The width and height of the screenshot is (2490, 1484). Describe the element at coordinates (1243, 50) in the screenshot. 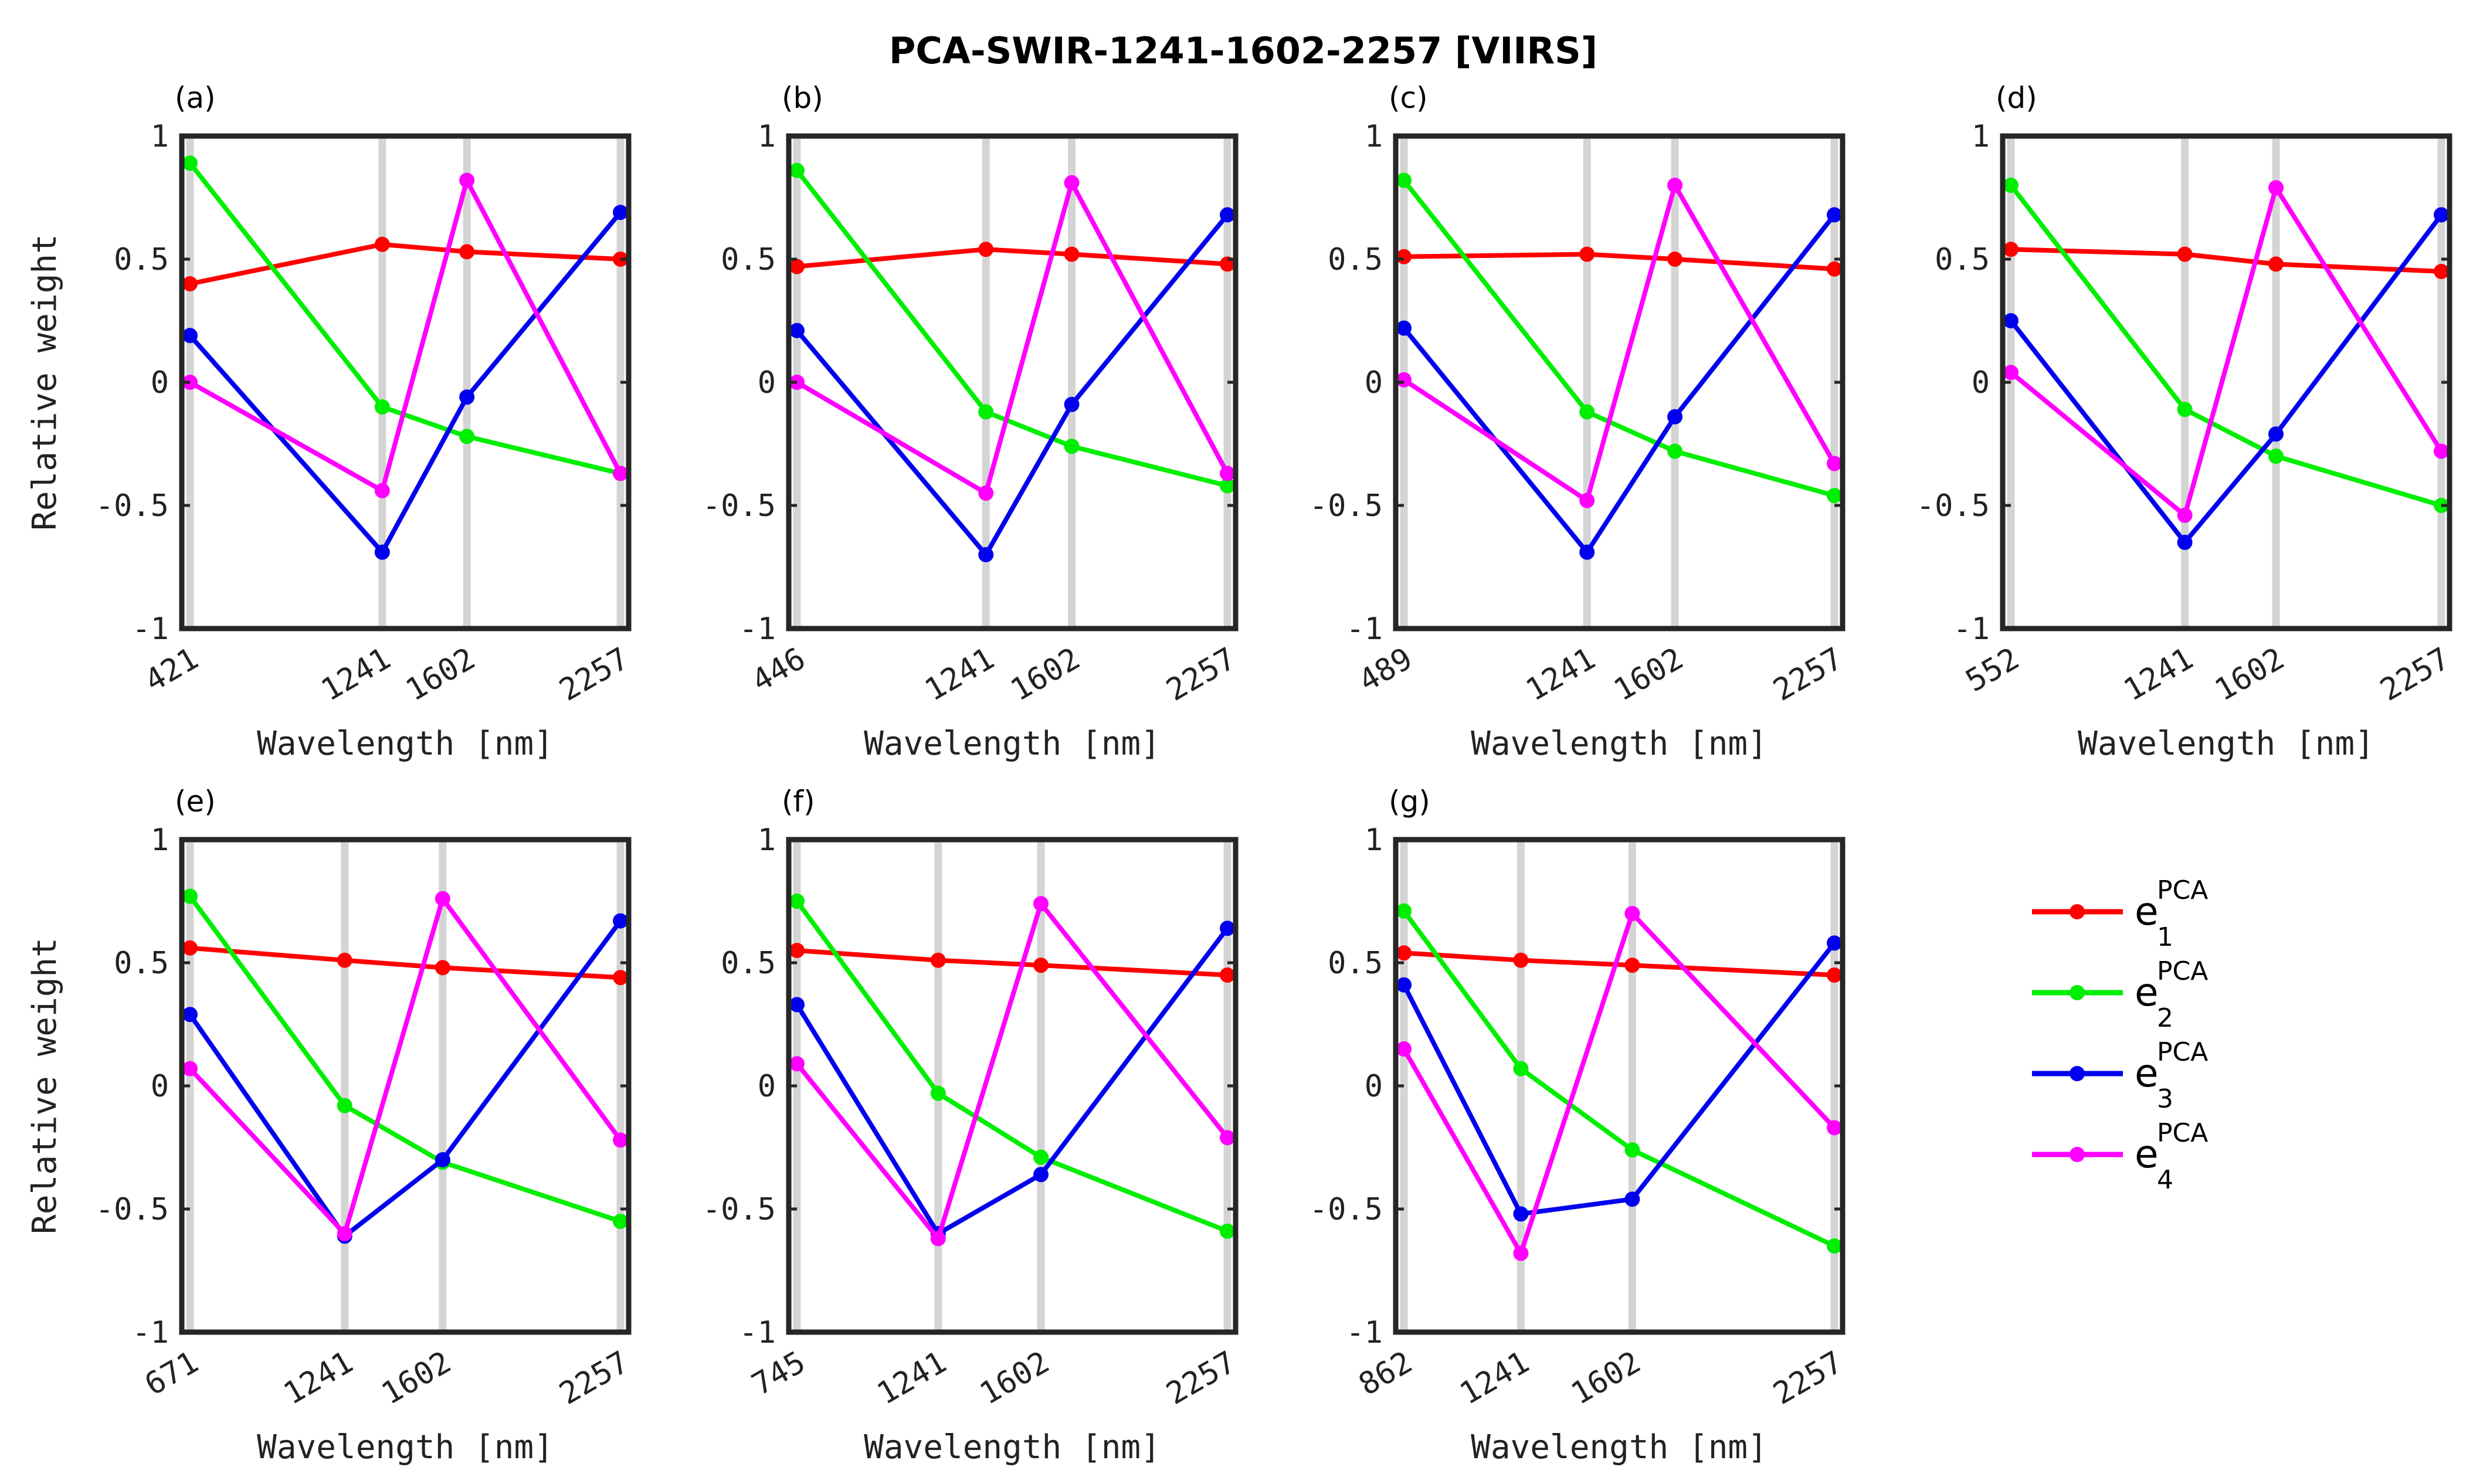

I see `figure-title: PCA-SWIR-1241-1602-2257 [VIIRS]` at that location.